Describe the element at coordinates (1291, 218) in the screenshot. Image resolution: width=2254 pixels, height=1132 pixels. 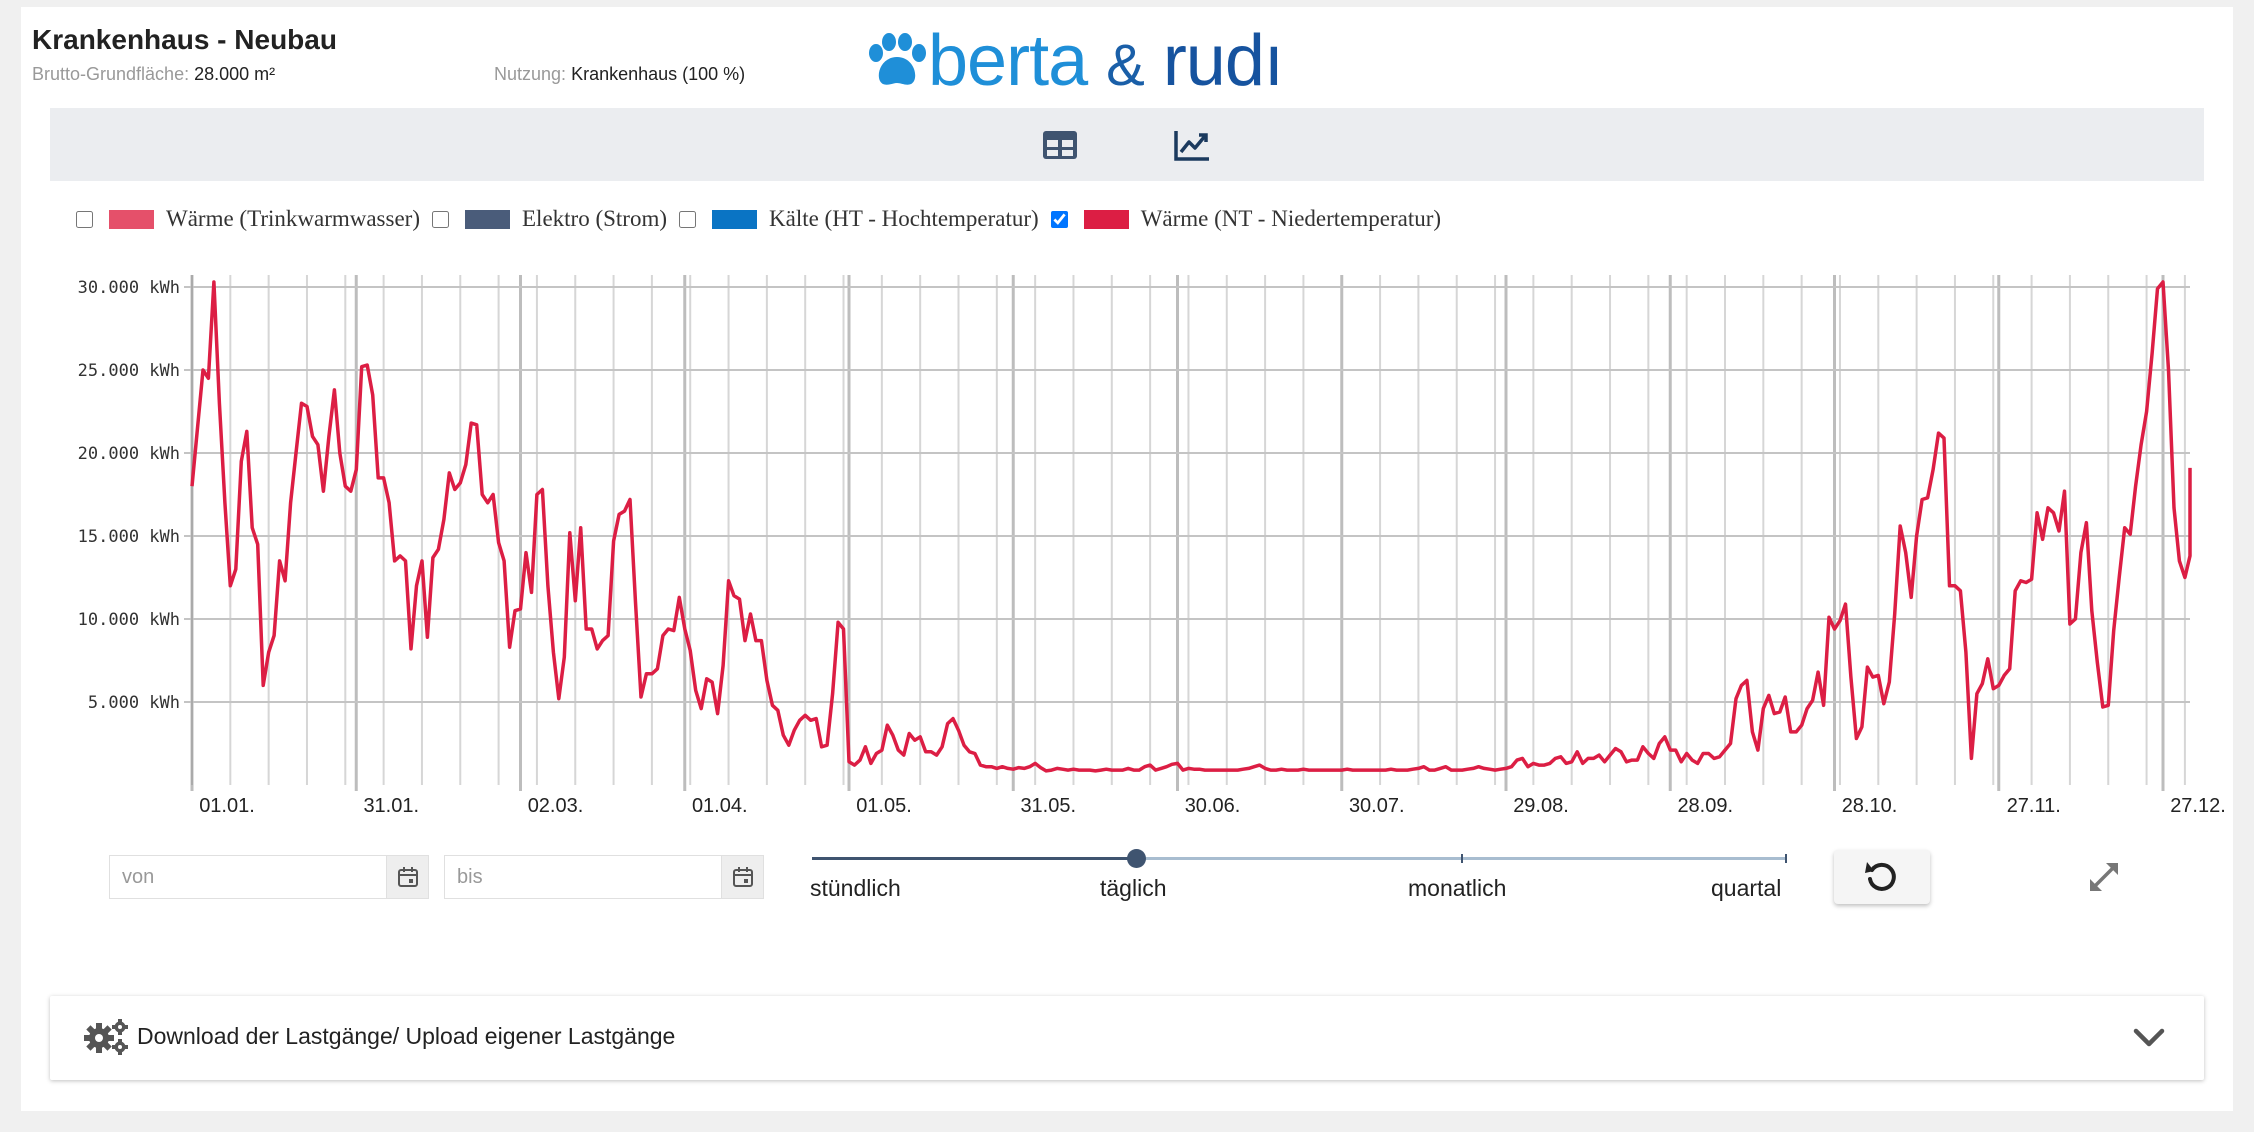
I see `legend-label: Wärme (NT - Niedertemperatur)` at that location.